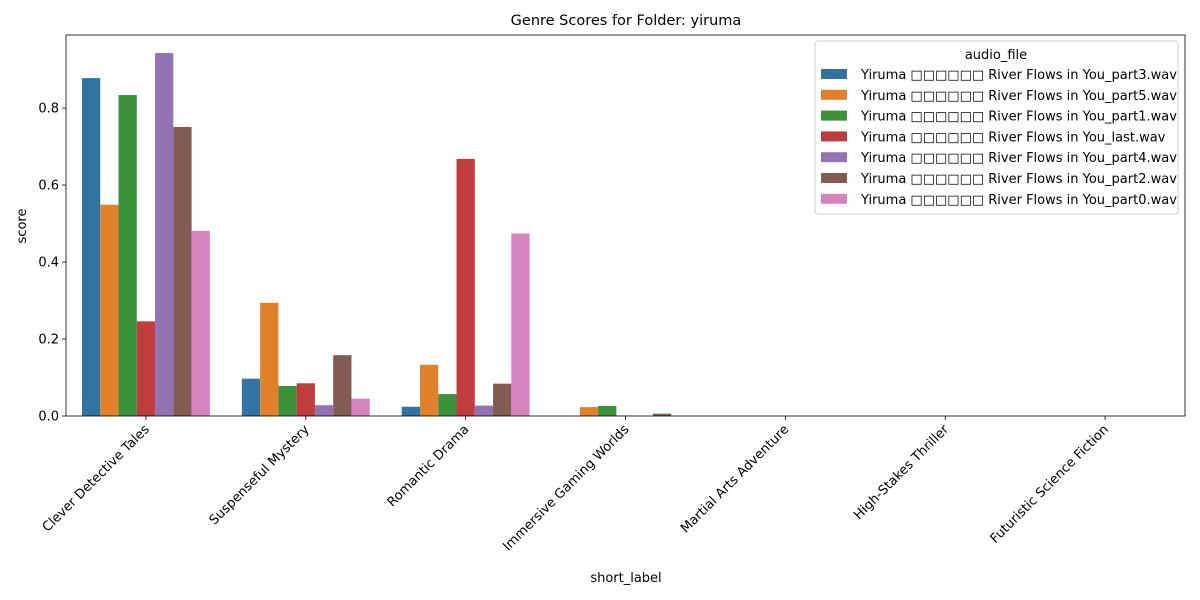 The image size is (1200, 600). What do you see at coordinates (48, 340) in the screenshot?
I see `y-tick-label: 0.2` at bounding box center [48, 340].